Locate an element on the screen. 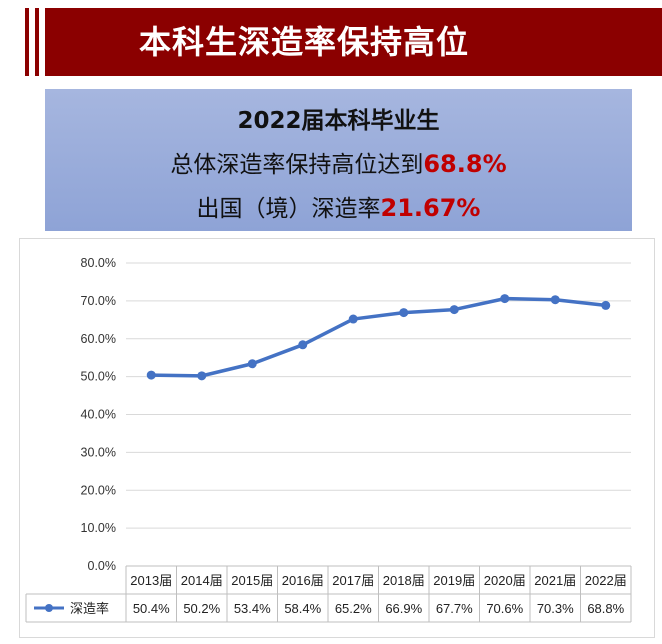  title-banner: 本科生深造率保持高位 is located at coordinates (343, 42).